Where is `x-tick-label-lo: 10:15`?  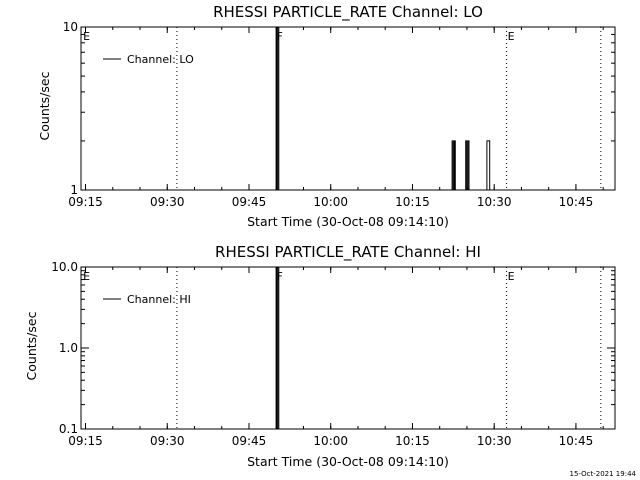 x-tick-label-lo: 10:15 is located at coordinates (412, 202).